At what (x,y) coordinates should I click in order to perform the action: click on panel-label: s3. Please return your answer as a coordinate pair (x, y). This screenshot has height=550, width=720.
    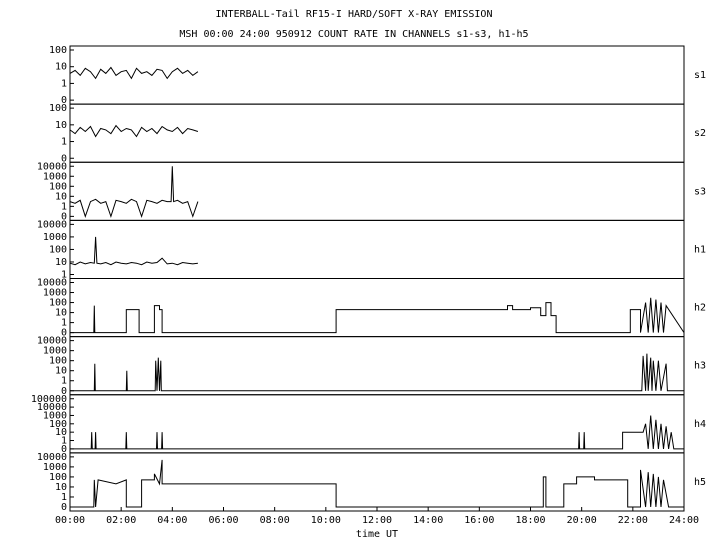
    Looking at the image, I should click on (700, 191).